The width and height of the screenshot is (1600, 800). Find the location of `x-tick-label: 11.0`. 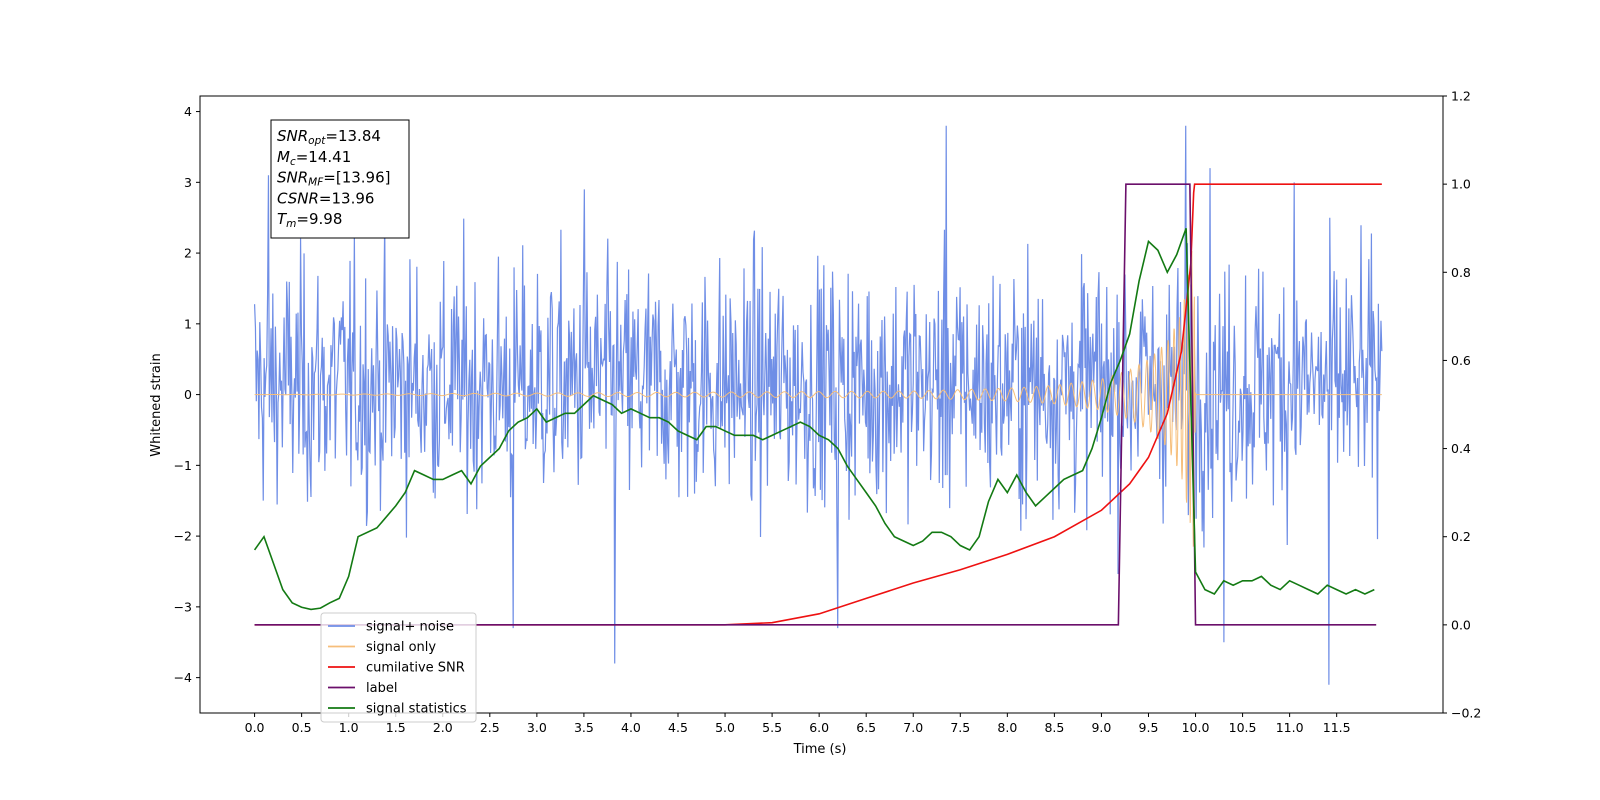

x-tick-label: 11.0 is located at coordinates (1290, 727).